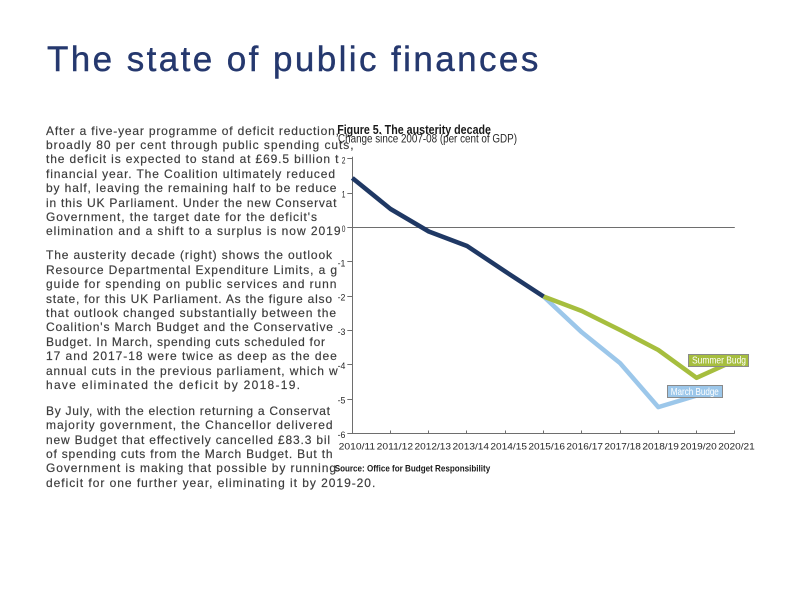 Image resolution: width=800 pixels, height=600 pixels. What do you see at coordinates (433, 447) in the screenshot?
I see `svg-text: 2012/13` at bounding box center [433, 447].